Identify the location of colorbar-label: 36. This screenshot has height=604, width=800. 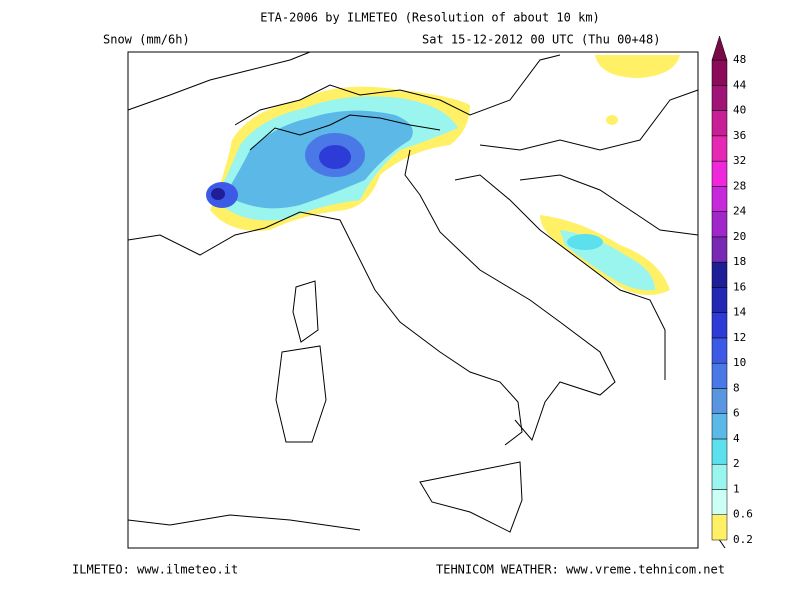
(739, 135).